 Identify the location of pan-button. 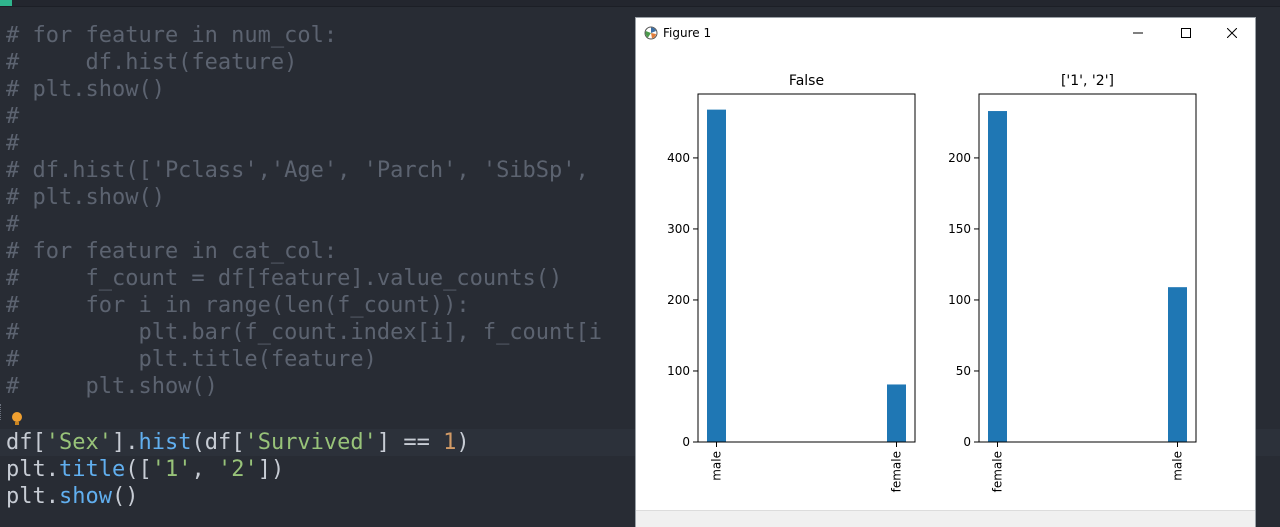
(744, 520).